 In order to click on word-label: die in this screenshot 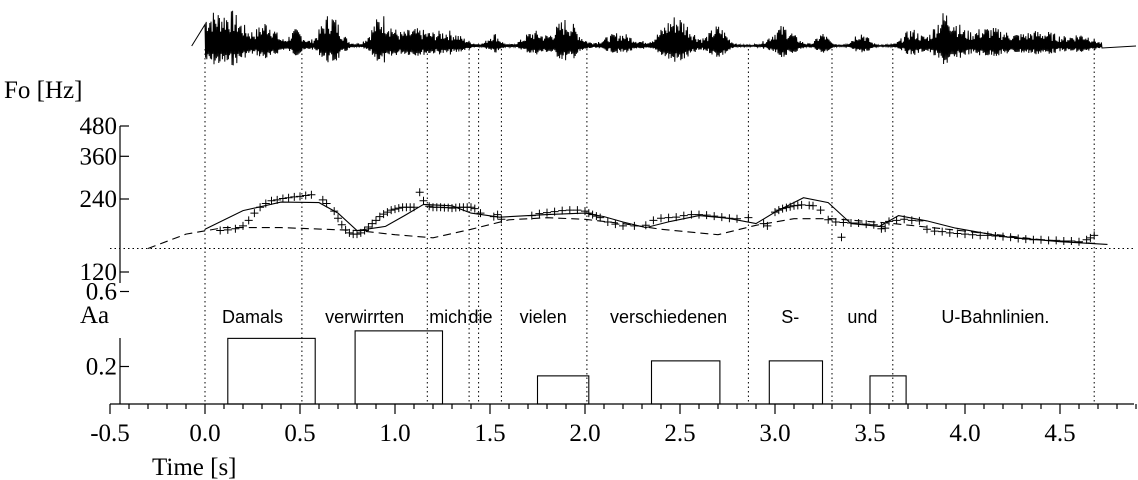, I will do `click(480, 317)`.